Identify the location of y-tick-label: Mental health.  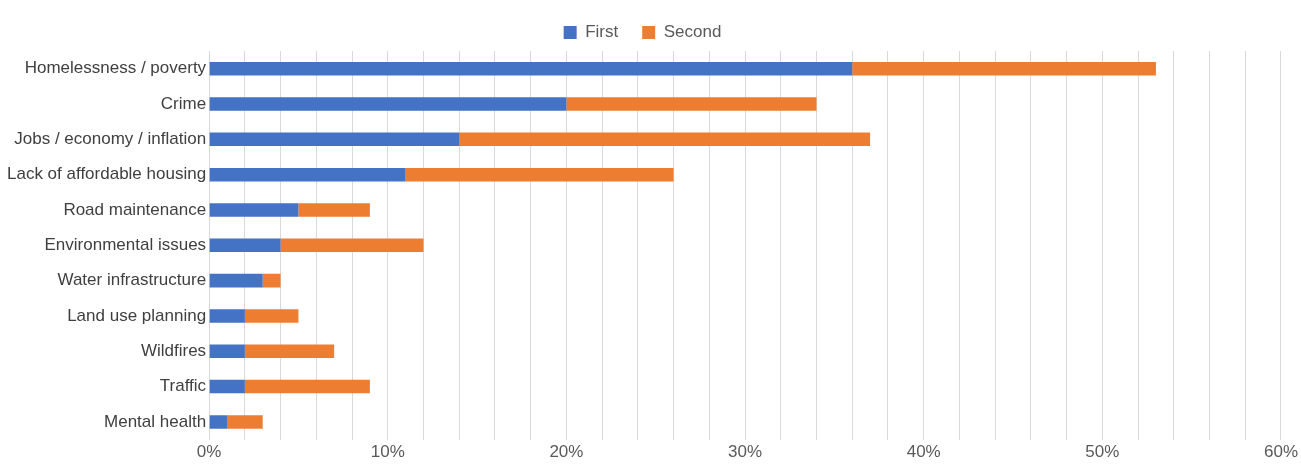
(155, 421).